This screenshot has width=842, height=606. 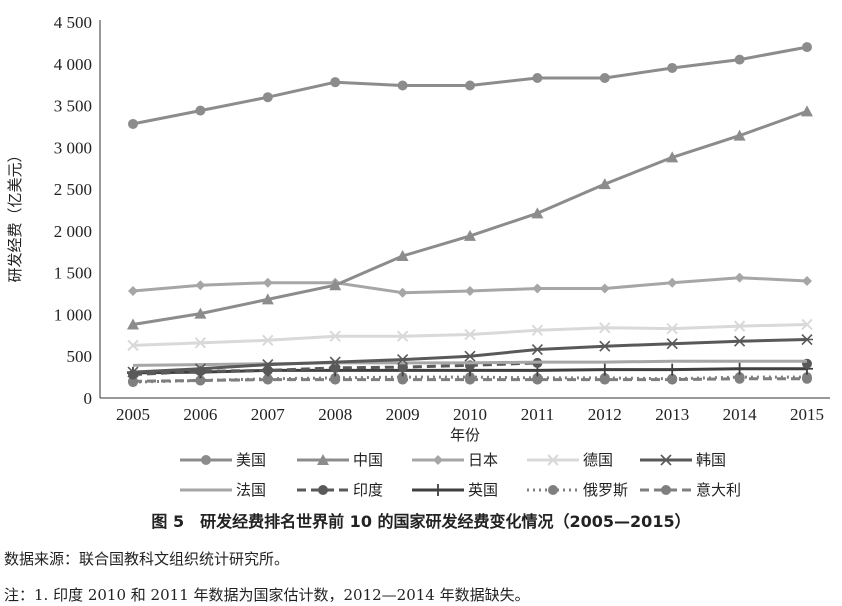 I want to click on y-tick-label: 0, so click(x=88, y=398).